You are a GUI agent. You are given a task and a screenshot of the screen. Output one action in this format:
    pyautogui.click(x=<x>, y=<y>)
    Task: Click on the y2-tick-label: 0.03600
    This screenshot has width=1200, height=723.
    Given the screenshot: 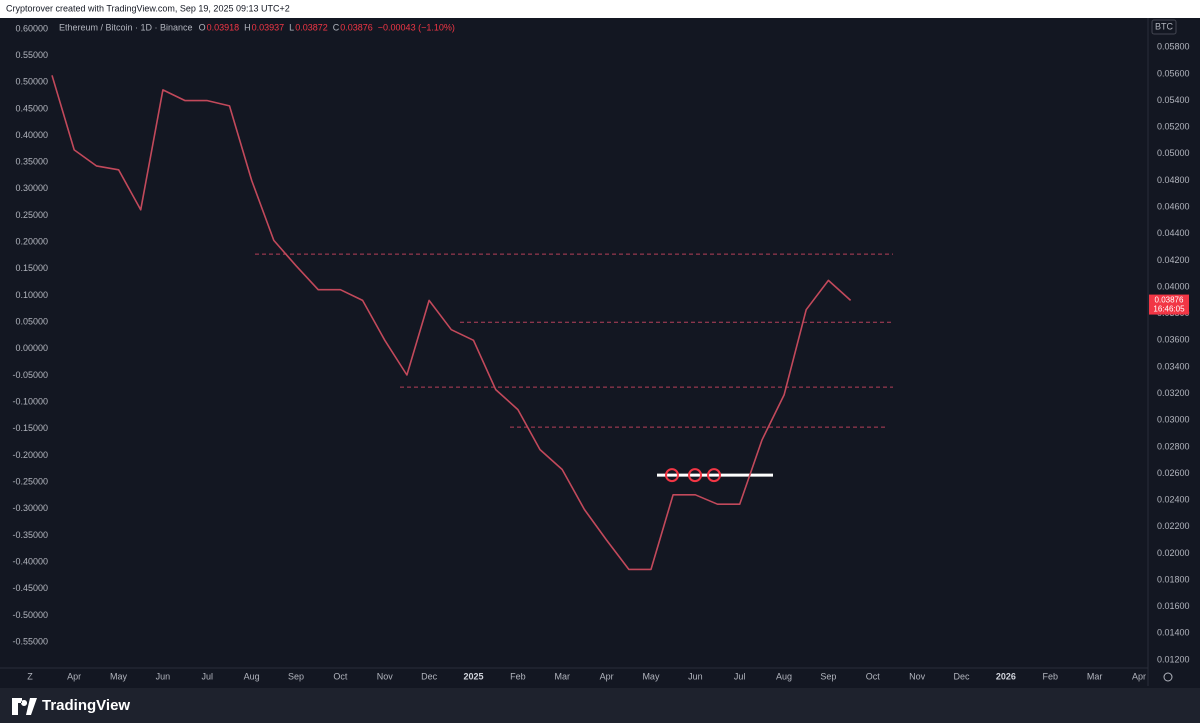 What is the action you would take?
    pyautogui.click(x=1173, y=340)
    